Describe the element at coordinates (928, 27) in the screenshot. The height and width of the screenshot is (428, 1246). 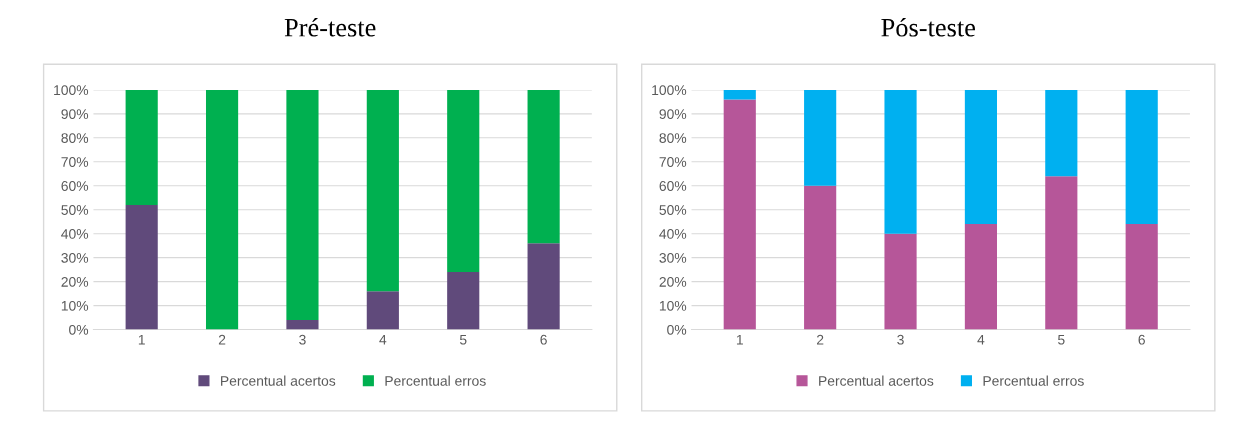
I see `chart-title: Pós-teste` at that location.